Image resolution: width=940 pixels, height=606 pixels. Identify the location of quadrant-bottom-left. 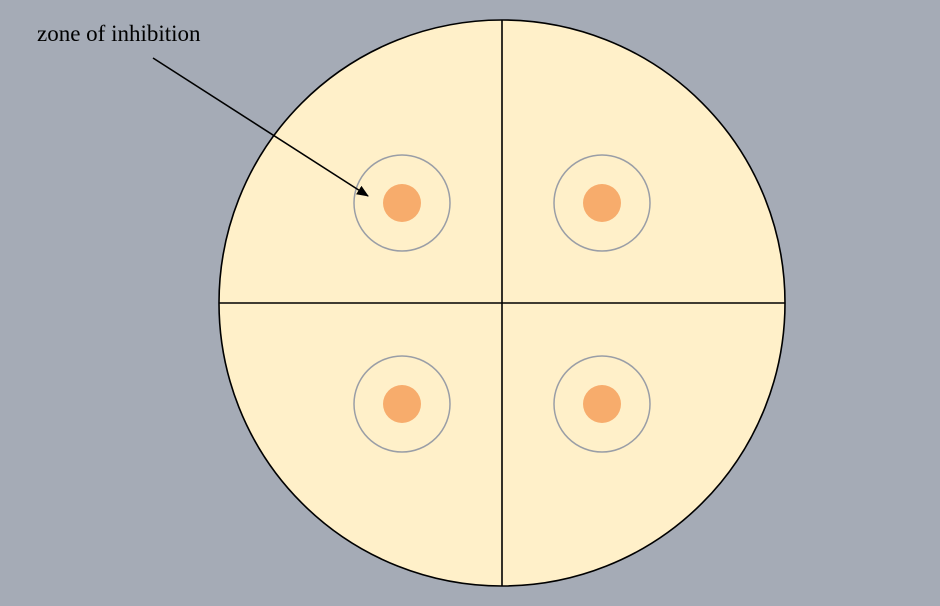
(402, 404).